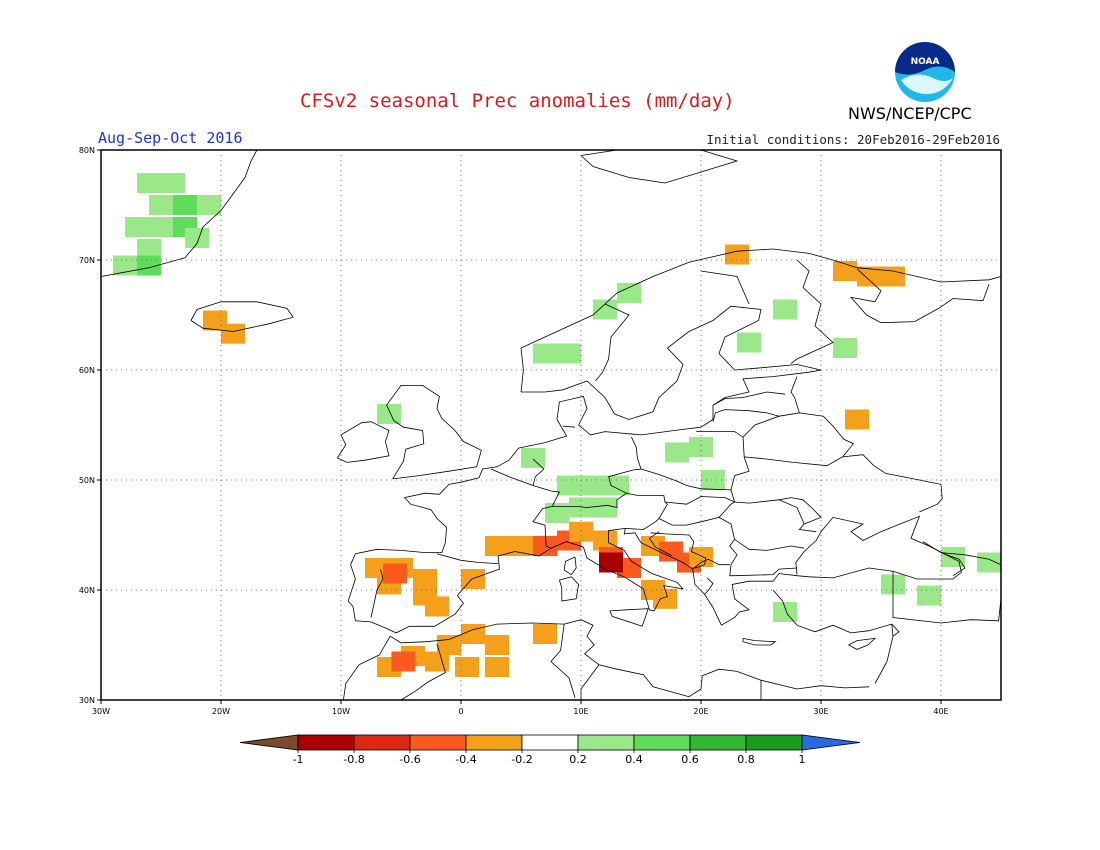  Describe the element at coordinates (580, 711) in the screenshot. I see `lon-tick-label: 10E` at that location.